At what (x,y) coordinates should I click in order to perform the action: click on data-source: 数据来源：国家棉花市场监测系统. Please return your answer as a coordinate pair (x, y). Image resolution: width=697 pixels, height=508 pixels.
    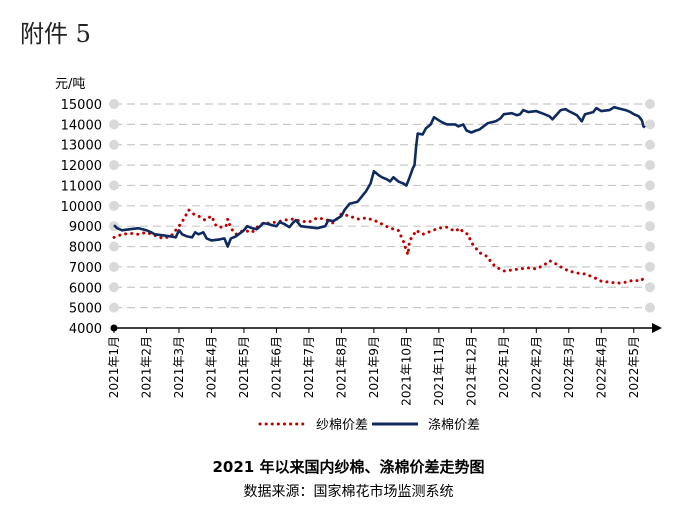
    Looking at the image, I should click on (348, 492).